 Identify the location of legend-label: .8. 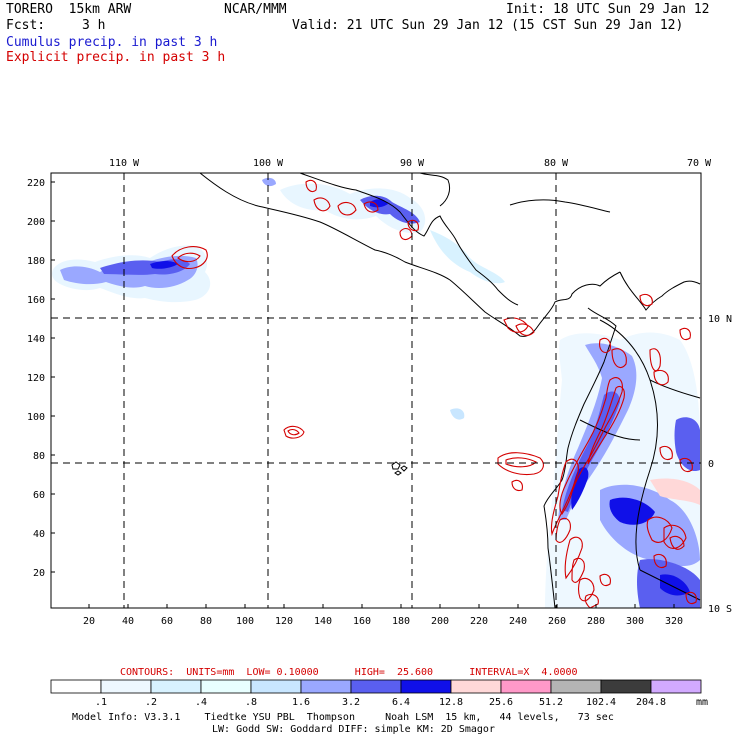
(251, 702).